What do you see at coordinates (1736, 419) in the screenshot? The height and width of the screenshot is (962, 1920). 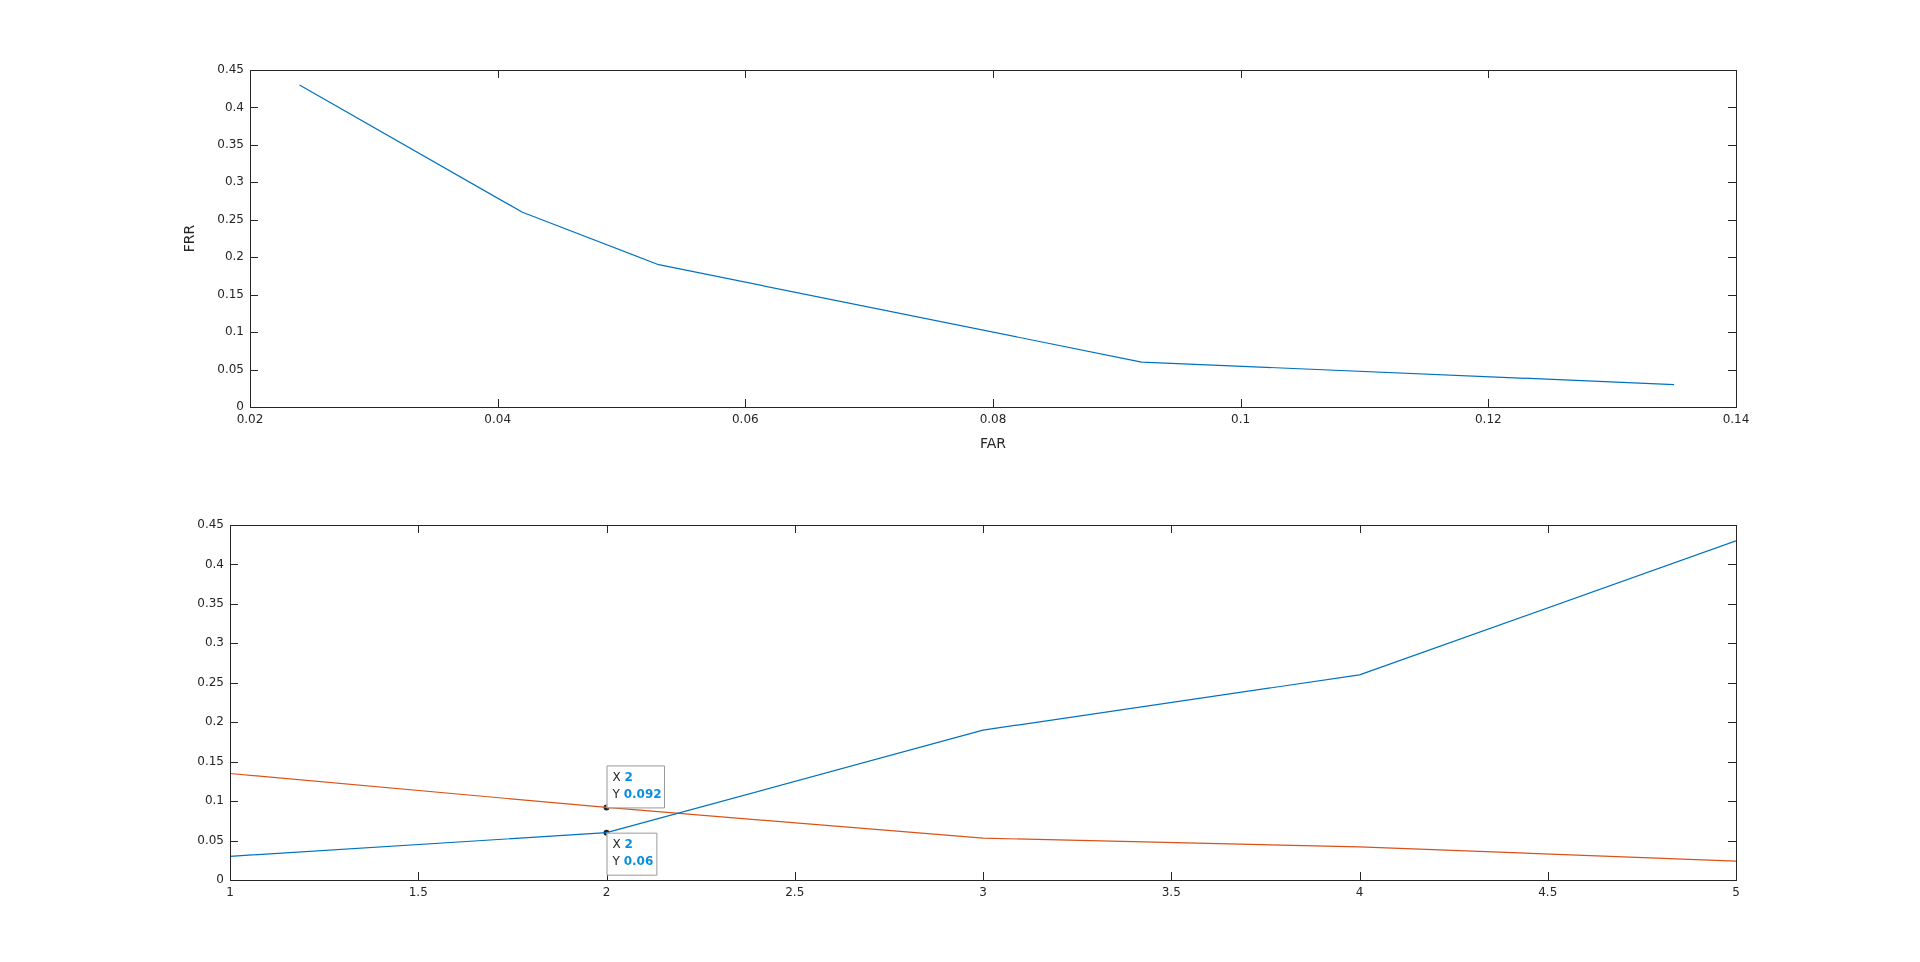 I see `x-tick-label: 0.14` at bounding box center [1736, 419].